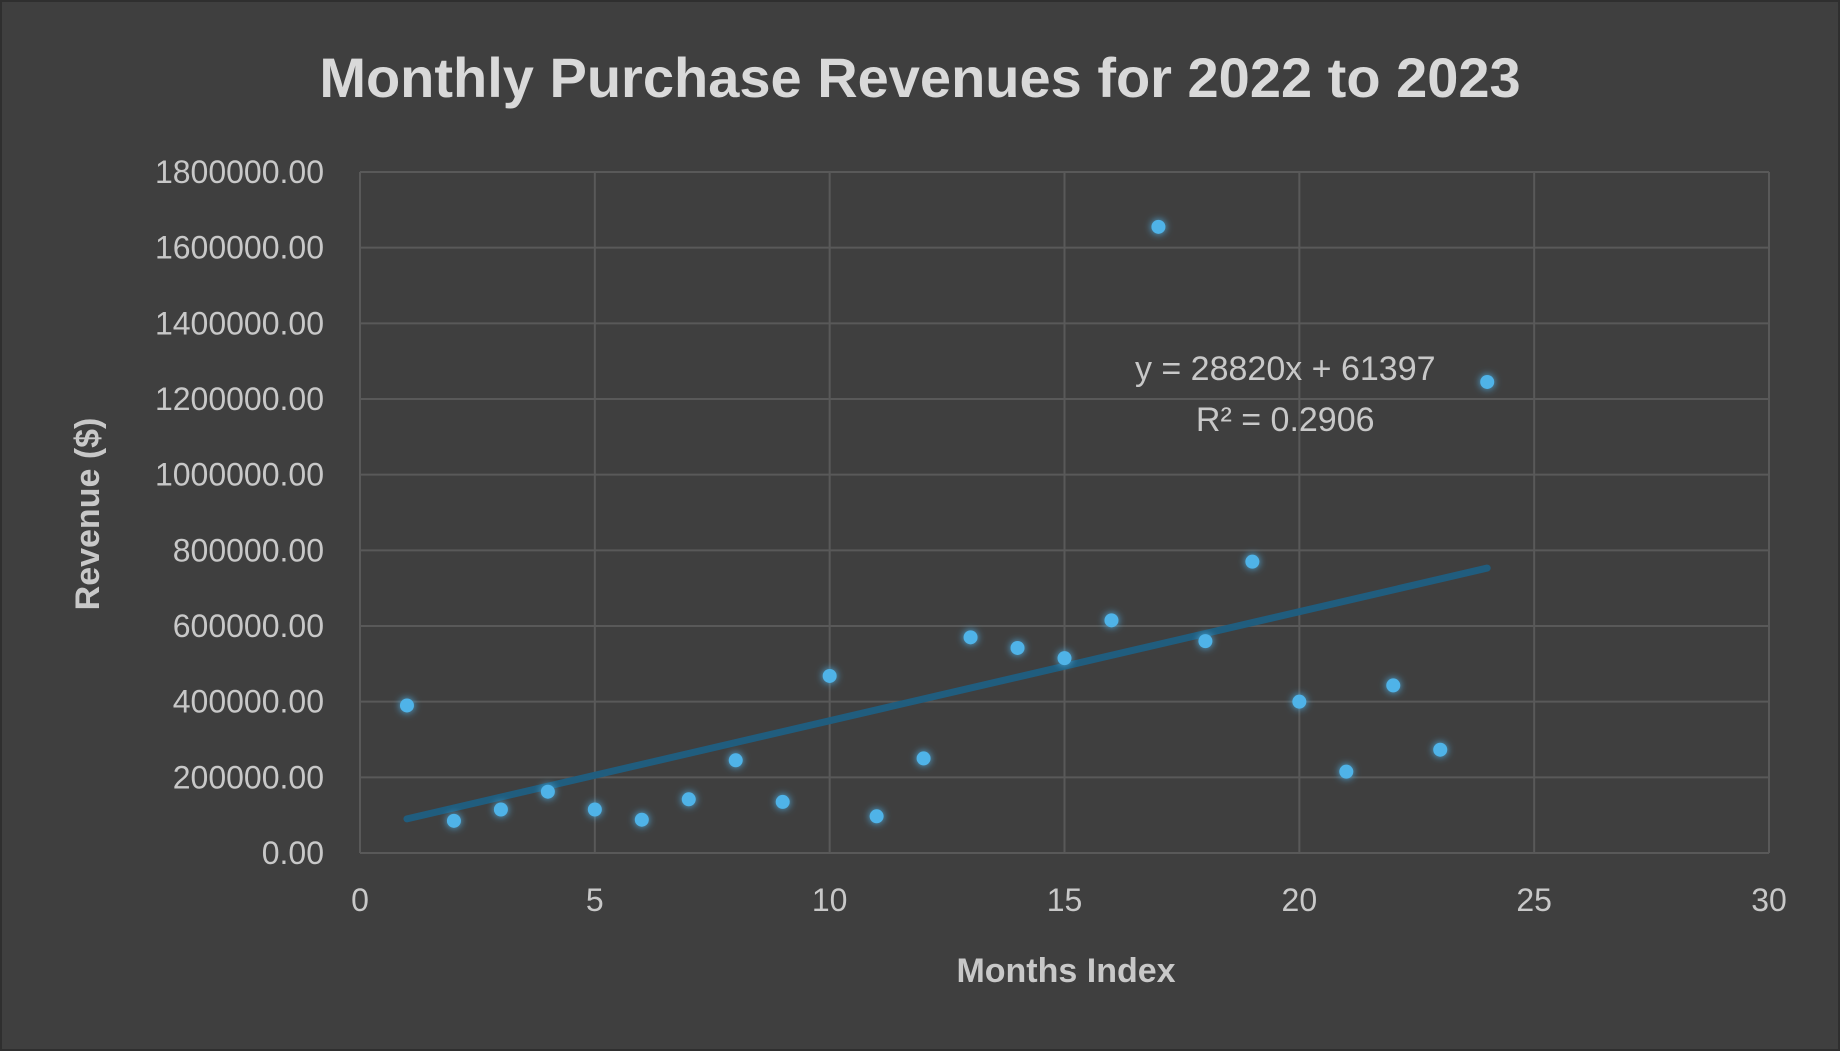 The width and height of the screenshot is (1840, 1051). I want to click on y-tick-label: 1400000.00, so click(239, 323).